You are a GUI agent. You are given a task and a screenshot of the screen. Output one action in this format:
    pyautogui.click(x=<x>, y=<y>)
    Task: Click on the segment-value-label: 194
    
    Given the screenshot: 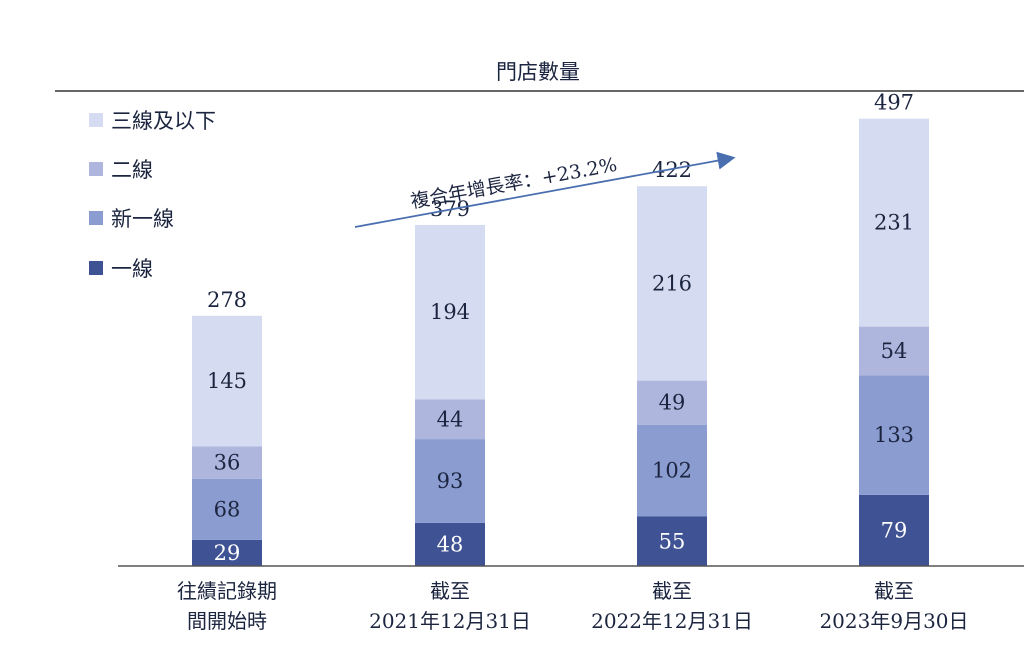 What is the action you would take?
    pyautogui.click(x=450, y=312)
    